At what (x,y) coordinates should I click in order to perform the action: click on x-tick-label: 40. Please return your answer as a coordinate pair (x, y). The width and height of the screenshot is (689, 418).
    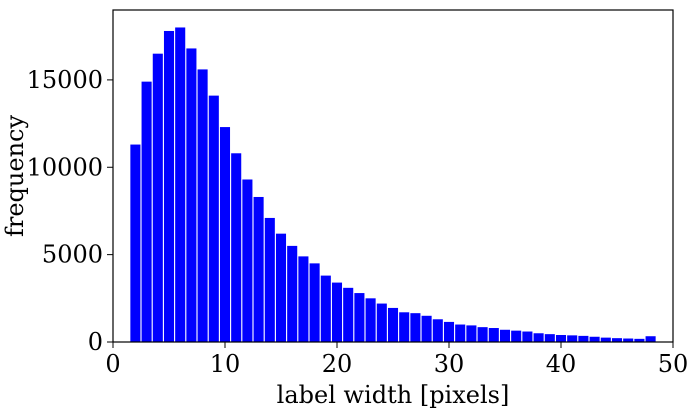
    Looking at the image, I should click on (561, 364).